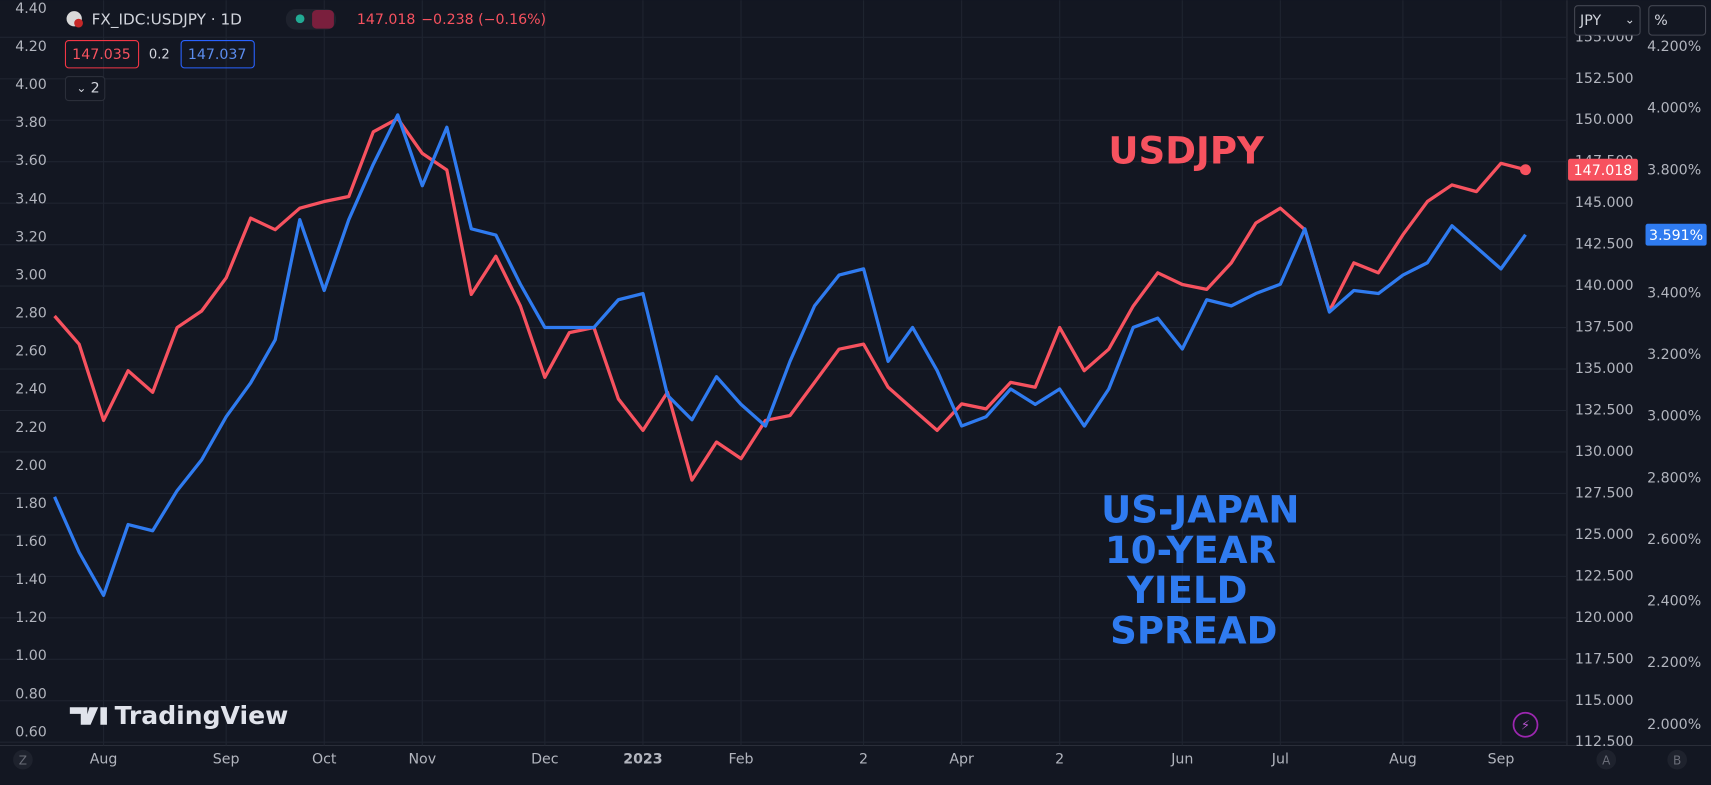  Describe the element at coordinates (1604, 452) in the screenshot. I see `price-tick-label: 130.000` at that location.